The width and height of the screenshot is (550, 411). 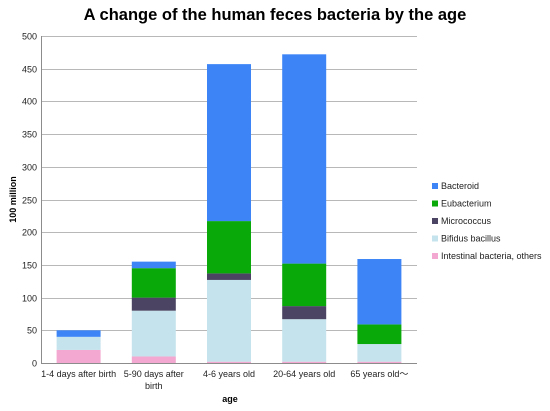 I want to click on legend-label: Intestinal bacteria, others, so click(x=491, y=256).